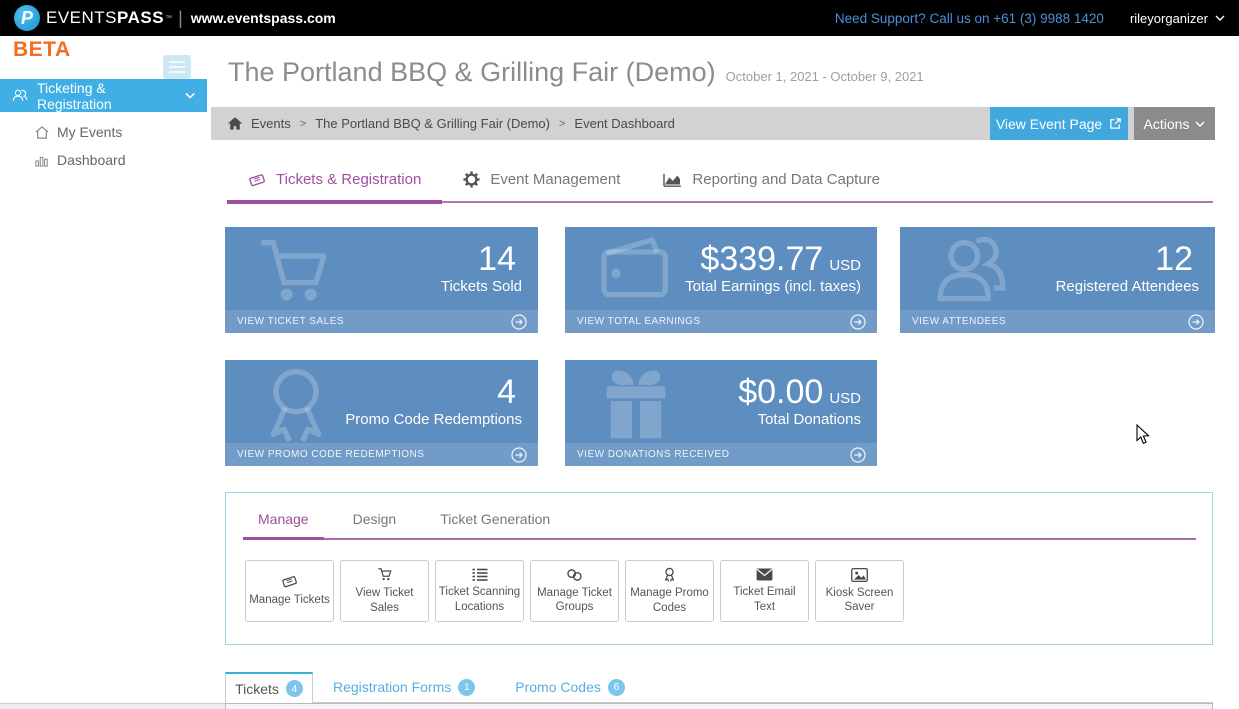 This screenshot has height=709, width=1239. What do you see at coordinates (1177, 18) in the screenshot?
I see `user-menu: rileyorganizer` at bounding box center [1177, 18].